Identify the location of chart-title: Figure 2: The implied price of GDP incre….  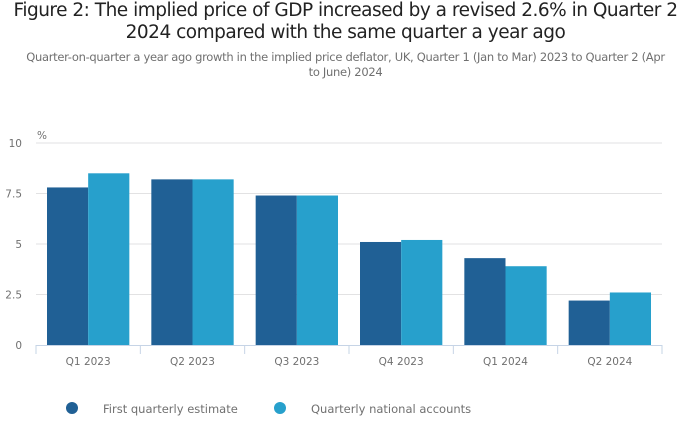
(345, 21).